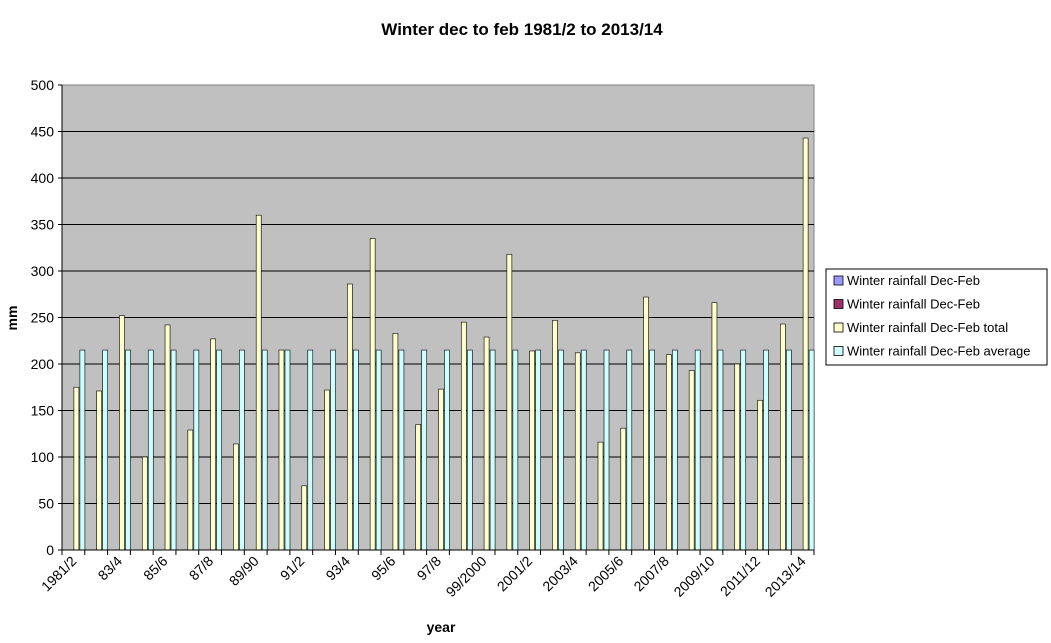 The image size is (1051, 643). Describe the element at coordinates (244, 571) in the screenshot. I see `x-tick-label: 89/90` at that location.